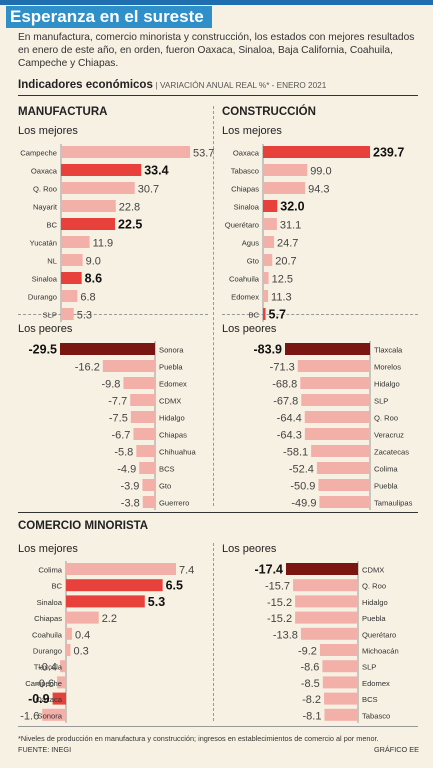 Image resolution: width=433 pixels, height=768 pixels. Describe the element at coordinates (341, 698) in the screenshot. I see `comercio-minorista-peores-bcs-bar` at that location.